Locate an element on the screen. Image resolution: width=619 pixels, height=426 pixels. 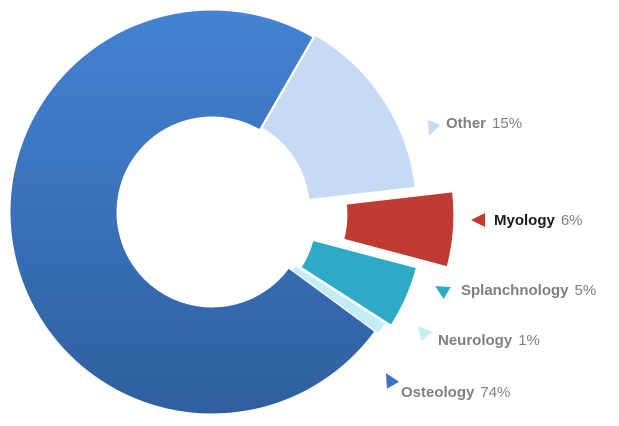
category-name: Other is located at coordinates (466, 123).